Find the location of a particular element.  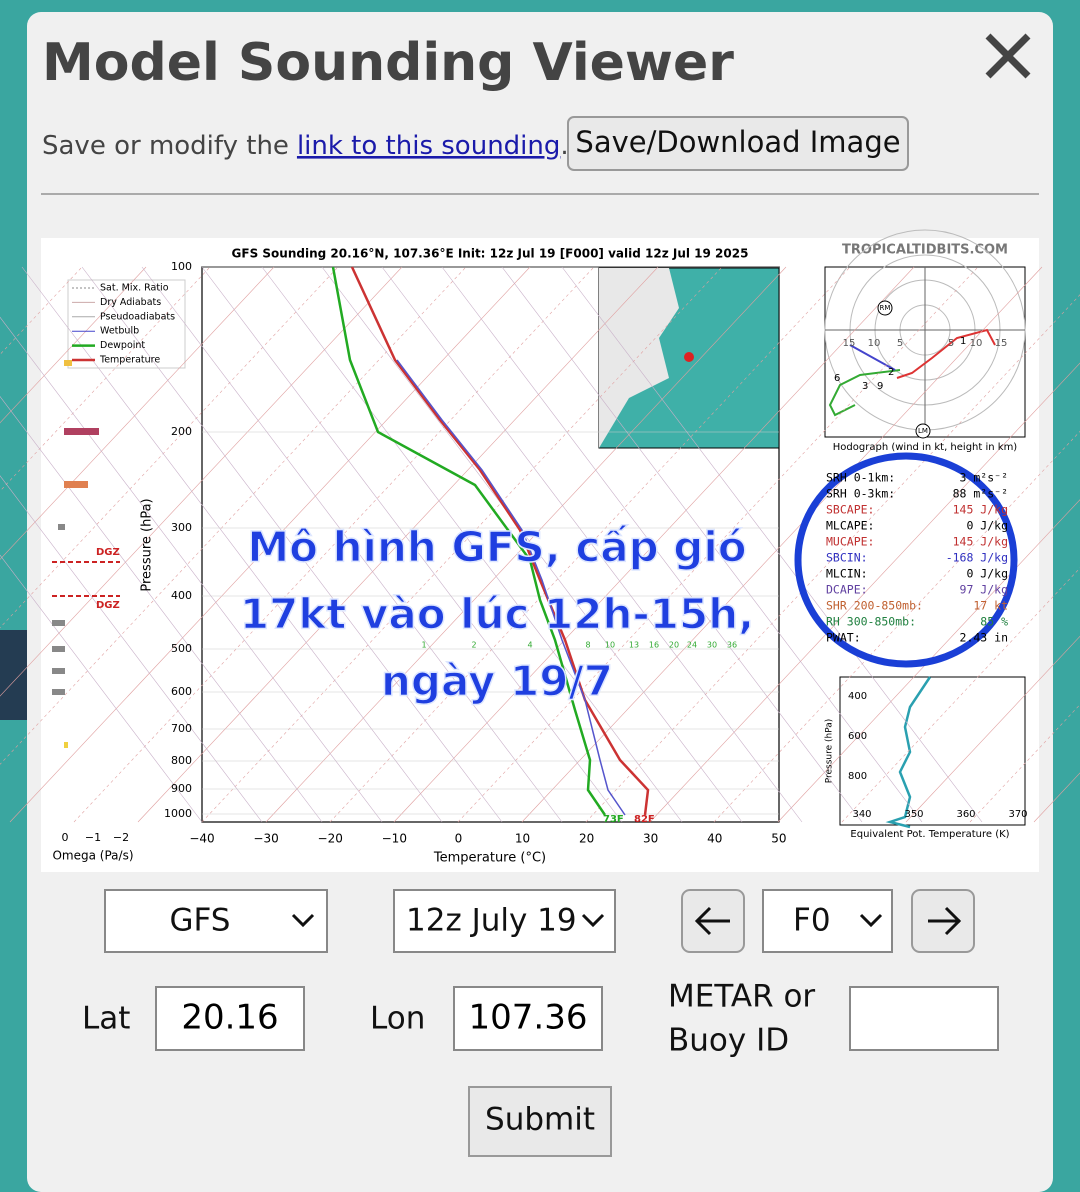

model-select is located at coordinates (216, 921).